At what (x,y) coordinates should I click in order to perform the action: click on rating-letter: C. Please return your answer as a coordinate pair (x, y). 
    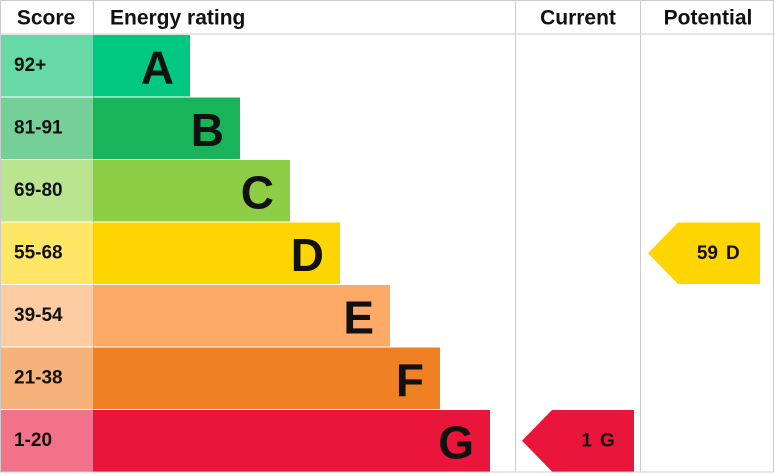
    Looking at the image, I should click on (257, 192).